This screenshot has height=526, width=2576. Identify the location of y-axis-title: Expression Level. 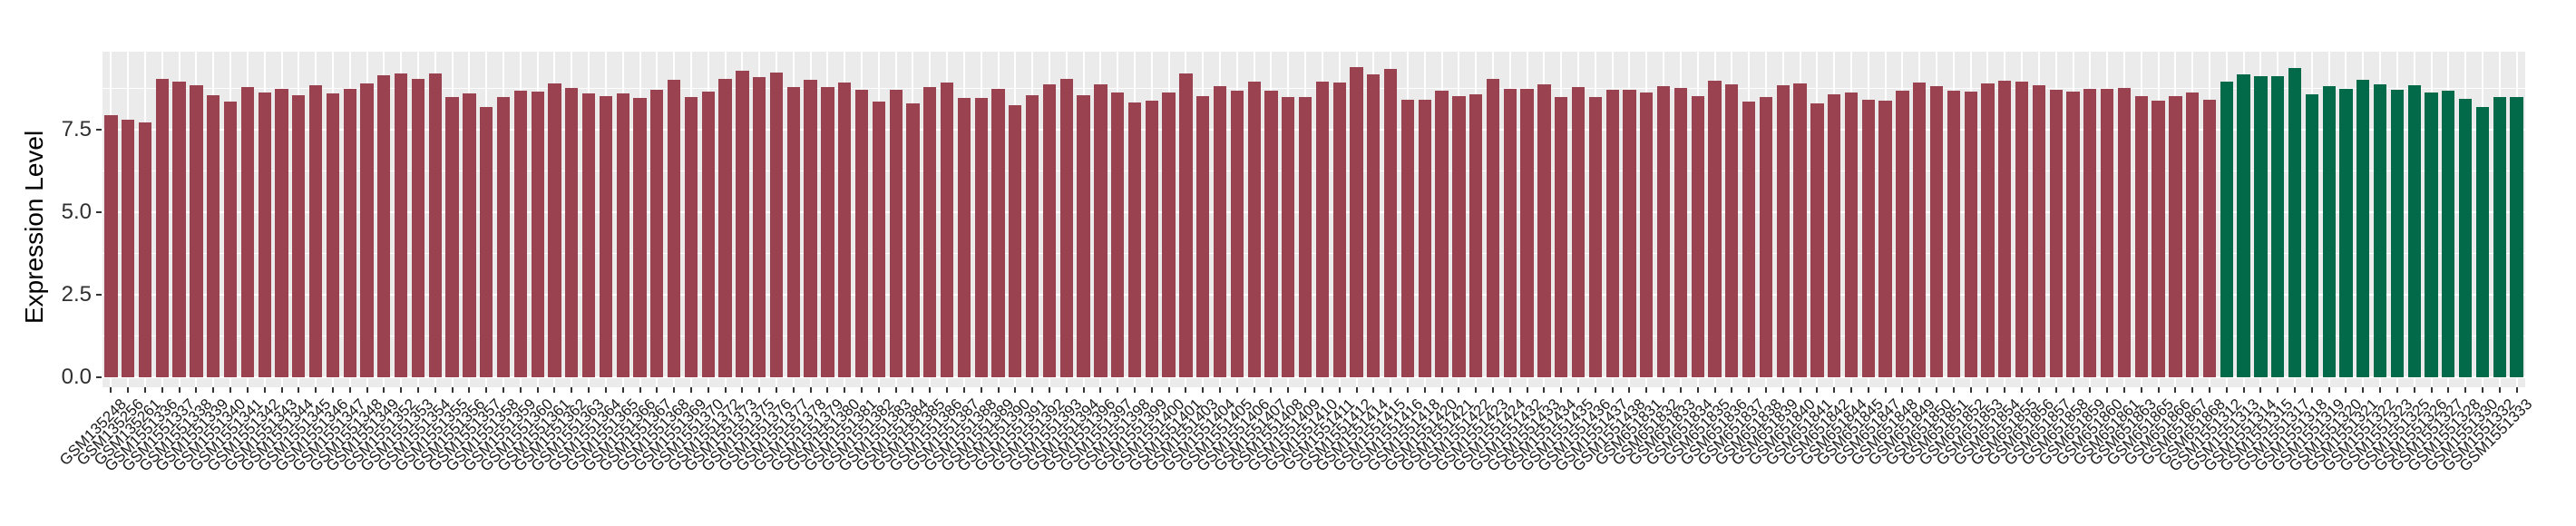
(34, 227).